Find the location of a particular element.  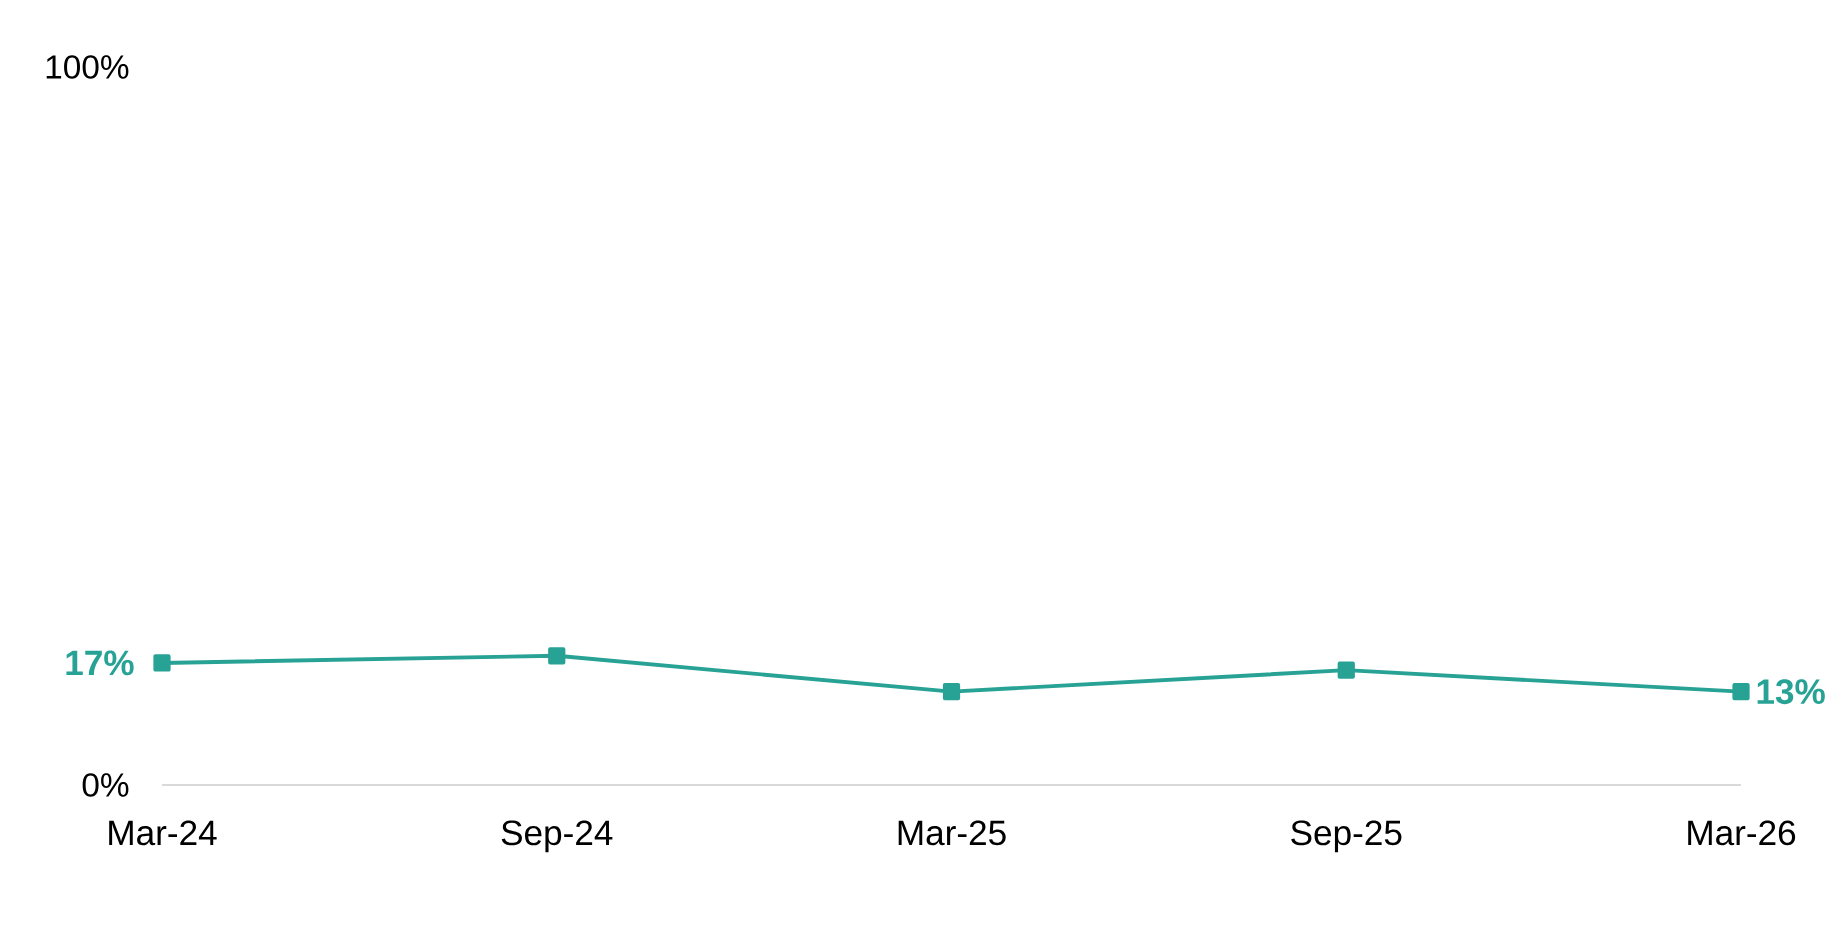

x-tick-label: Mar-25 is located at coordinates (952, 833).